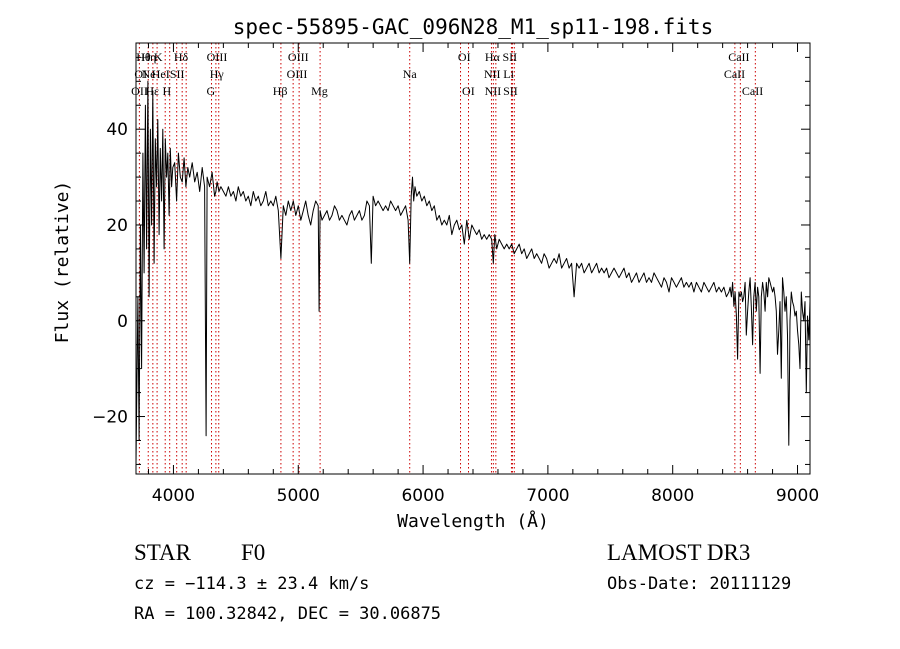 This screenshot has width=900, height=649. Describe the element at coordinates (62, 262) in the screenshot. I see `y-axis-label: Flux (relative)` at that location.